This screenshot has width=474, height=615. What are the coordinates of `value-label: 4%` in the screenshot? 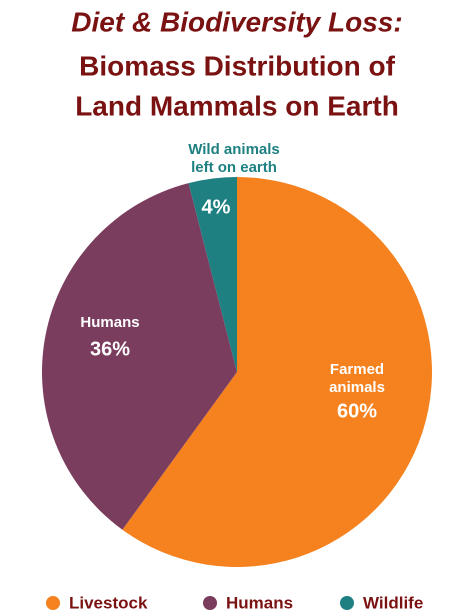 It's located at (216, 207).